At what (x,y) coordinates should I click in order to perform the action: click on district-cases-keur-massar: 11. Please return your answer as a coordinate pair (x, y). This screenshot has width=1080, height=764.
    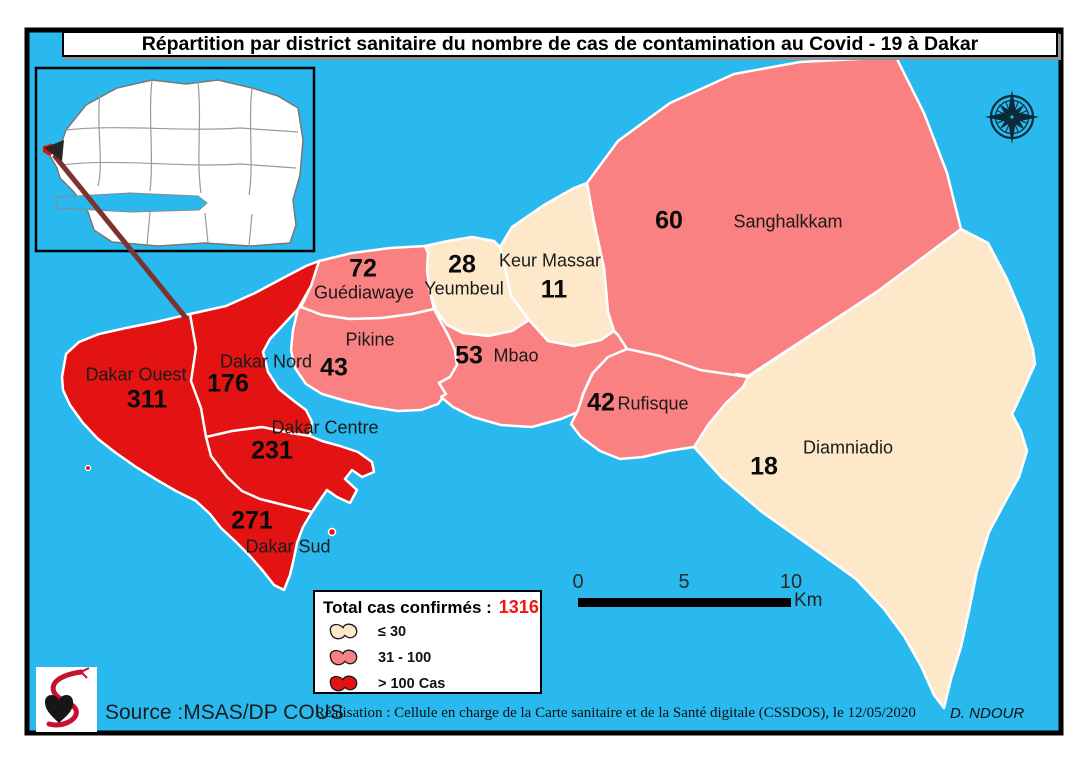
    Looking at the image, I should click on (554, 289).